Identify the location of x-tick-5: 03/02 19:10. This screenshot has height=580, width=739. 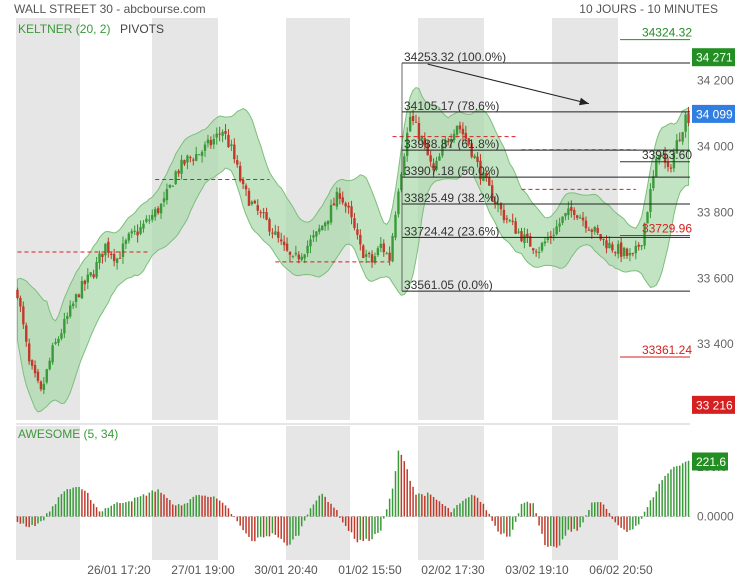
(537, 570).